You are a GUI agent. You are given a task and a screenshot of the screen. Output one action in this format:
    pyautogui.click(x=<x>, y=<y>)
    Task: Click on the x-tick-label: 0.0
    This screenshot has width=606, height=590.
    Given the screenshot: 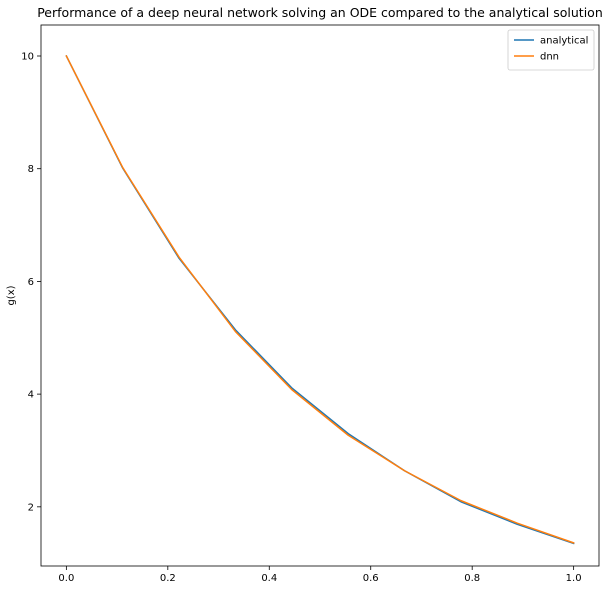 What is the action you would take?
    pyautogui.click(x=66, y=578)
    